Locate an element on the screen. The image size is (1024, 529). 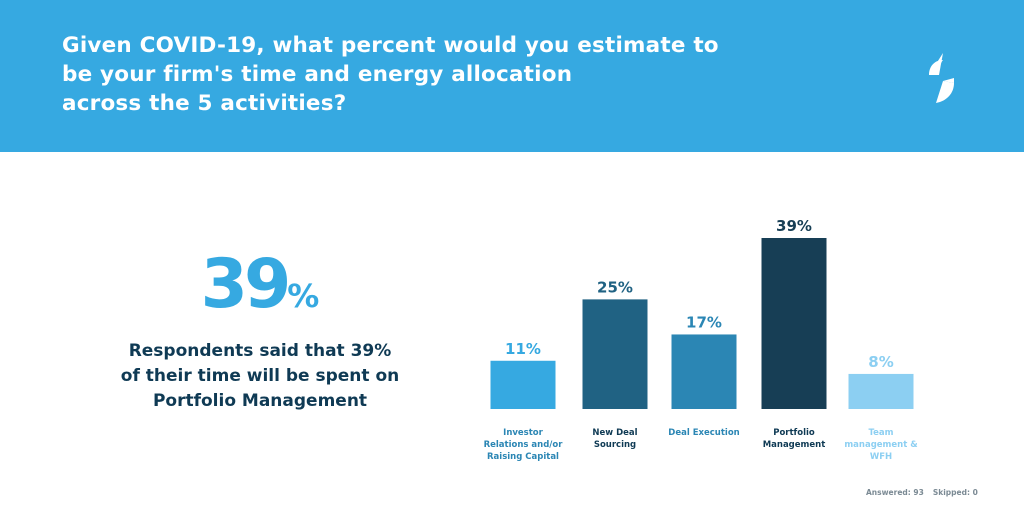
bar-value-label: 8% is located at coordinates (880, 362).